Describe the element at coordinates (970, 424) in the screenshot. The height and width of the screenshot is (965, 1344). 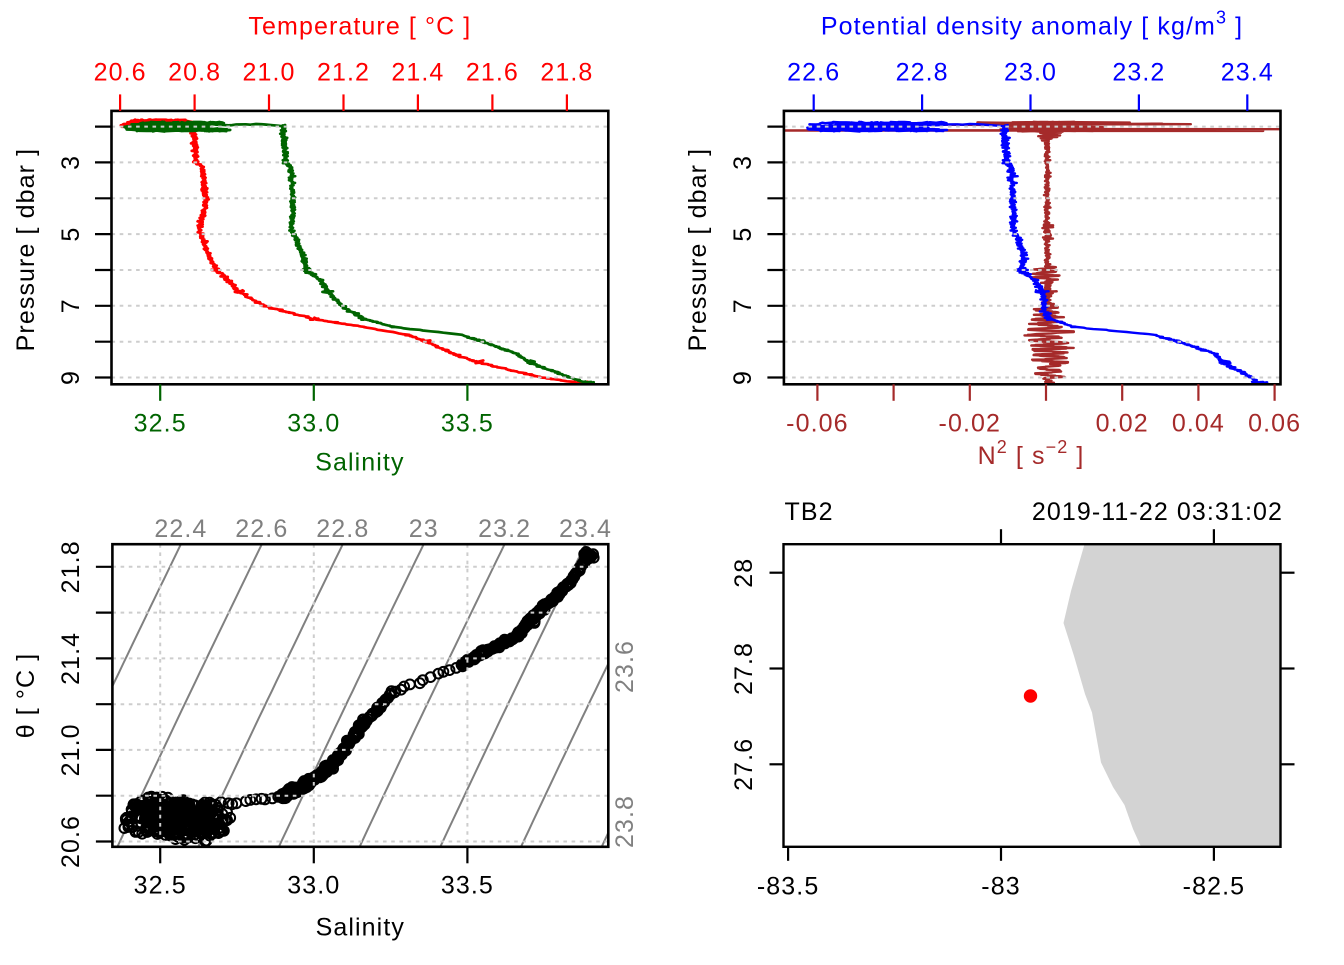
I see `svg-text: -0.02` at that location.